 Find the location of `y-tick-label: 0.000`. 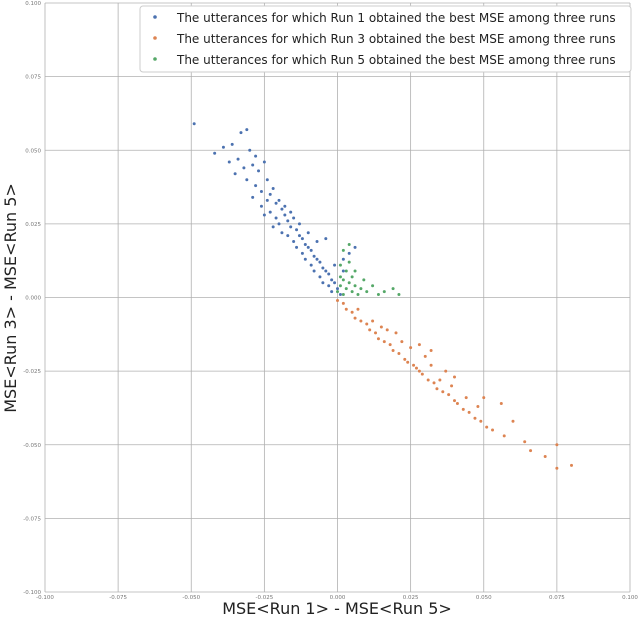

y-tick-label: 0.000 is located at coordinates (33, 299).